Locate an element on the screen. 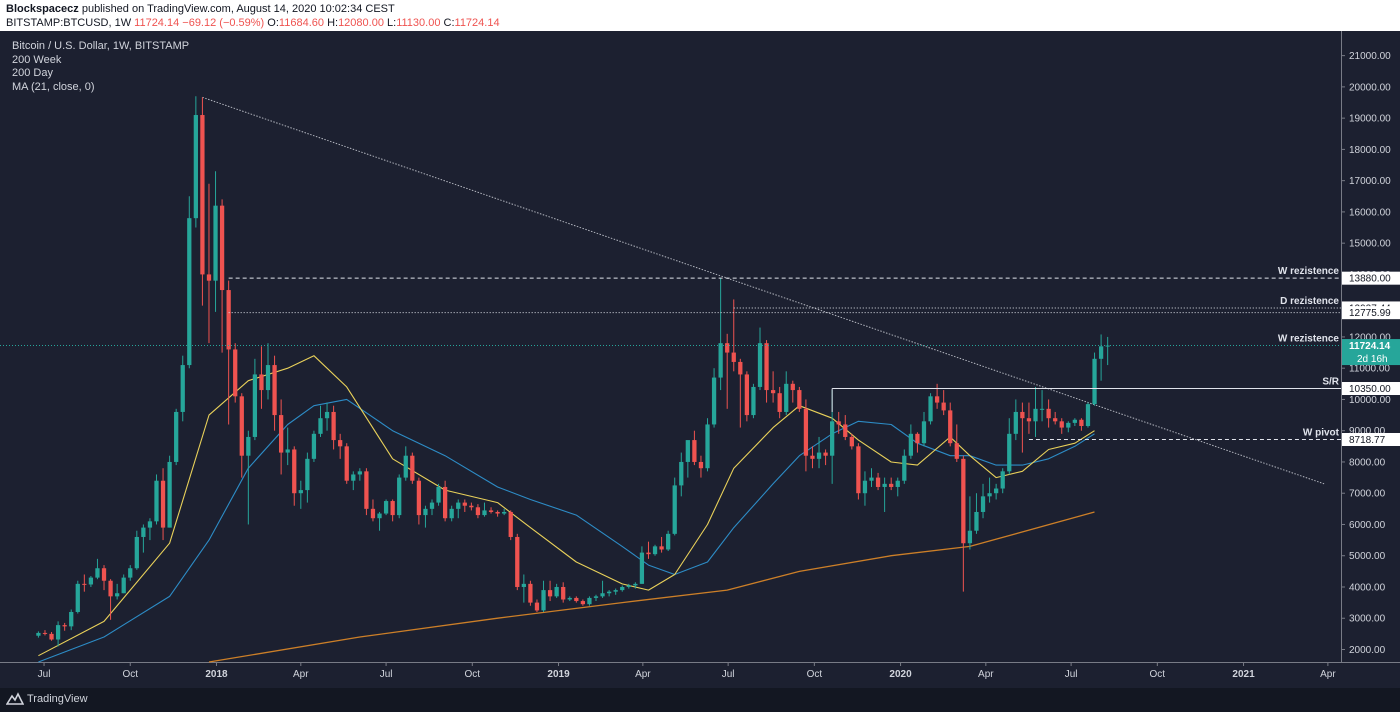 The width and height of the screenshot is (1400, 712). x-tick-label: 2019 is located at coordinates (558, 674).